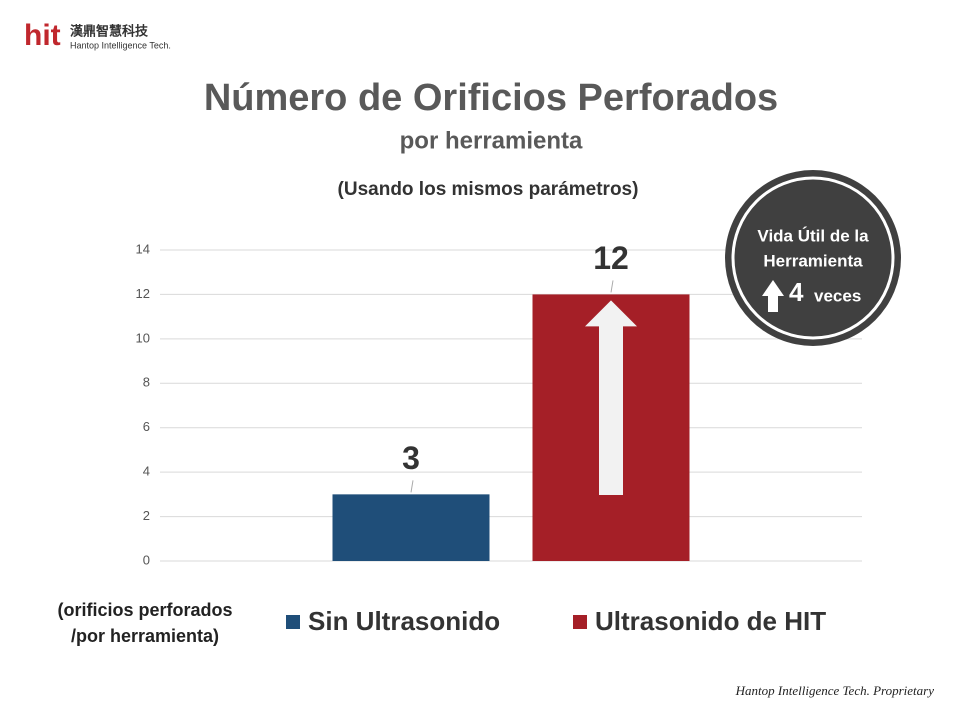 The height and width of the screenshot is (720, 960). Describe the element at coordinates (488, 189) in the screenshot. I see `annotation: (Usando los mismos parámetros)` at that location.